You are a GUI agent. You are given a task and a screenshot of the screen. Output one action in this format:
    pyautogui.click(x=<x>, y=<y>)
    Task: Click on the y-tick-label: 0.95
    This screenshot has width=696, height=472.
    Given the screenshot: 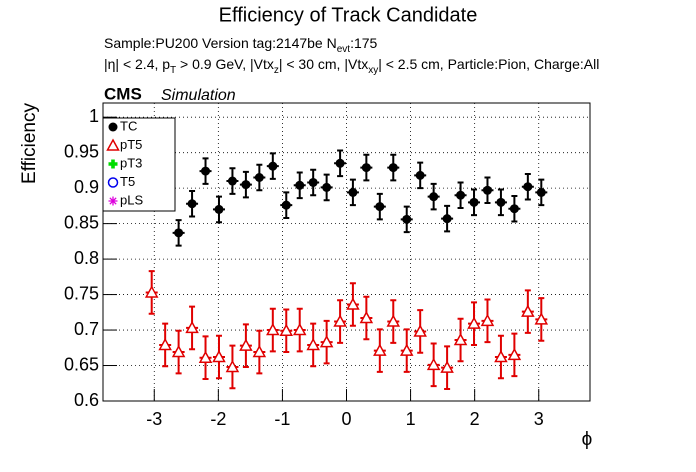 What is the action you would take?
    pyautogui.click(x=81, y=151)
    